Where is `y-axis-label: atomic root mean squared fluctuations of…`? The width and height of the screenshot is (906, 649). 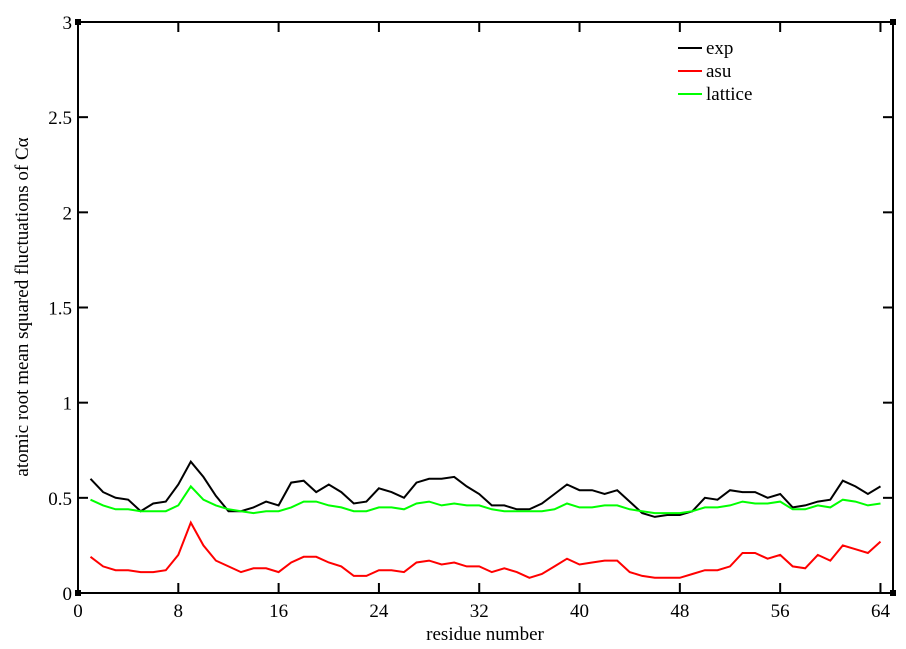
y-axis-label: atomic root mean squared fluctuations of… is located at coordinates (22, 306).